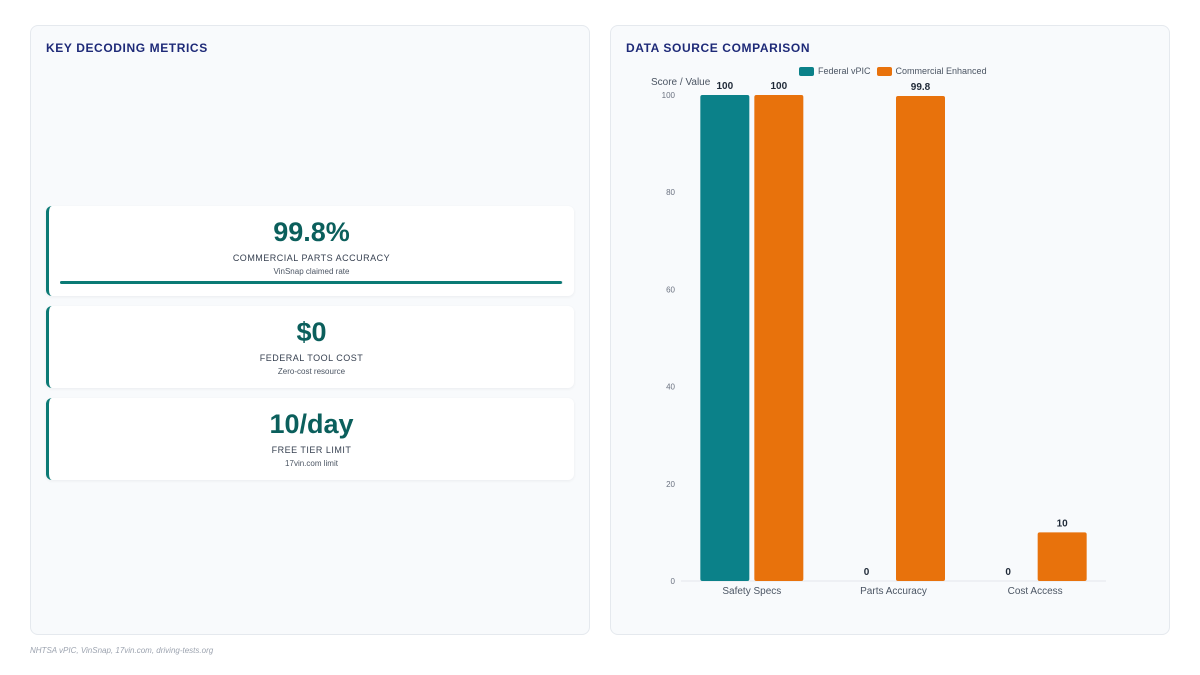 The image size is (1200, 675). Describe the element at coordinates (670, 484) in the screenshot. I see `y-tick-label: 20` at that location.